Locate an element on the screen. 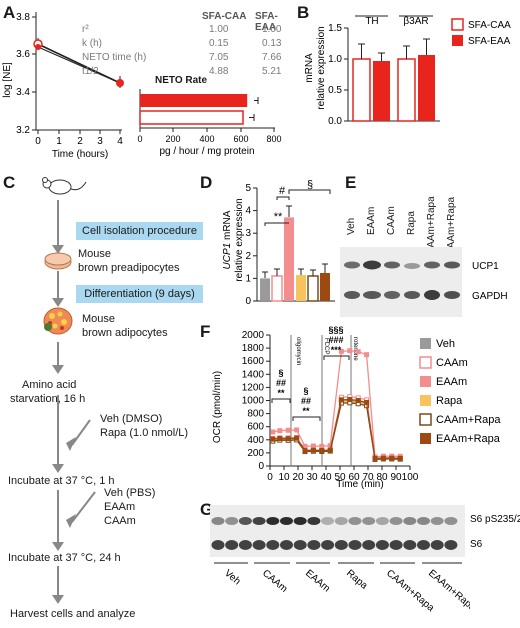 The height and width of the screenshot is (628, 520). panel-f-ytick: 1600 is located at coordinates (253, 361).